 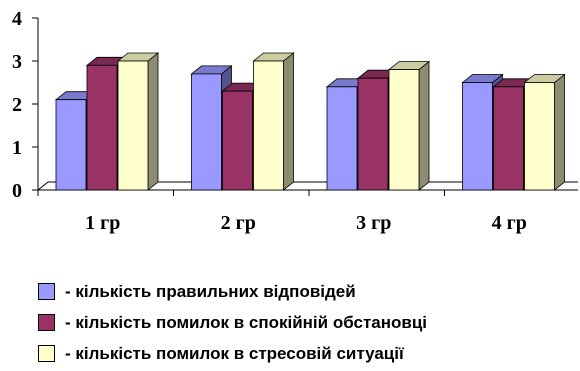 What do you see at coordinates (373, 223) in the screenshot?
I see `x-category-label: 3 гр` at bounding box center [373, 223].